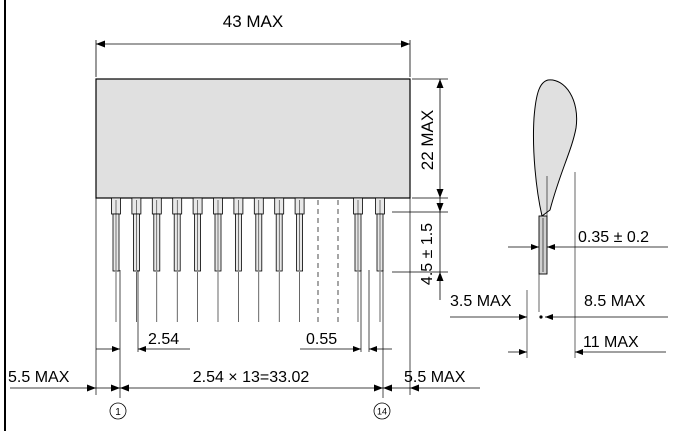 This screenshot has width=680, height=431. I want to click on span-dimension: 5.5 MAX 2.54 × 13=33.02 5.5 MAX, so click(244, 380).